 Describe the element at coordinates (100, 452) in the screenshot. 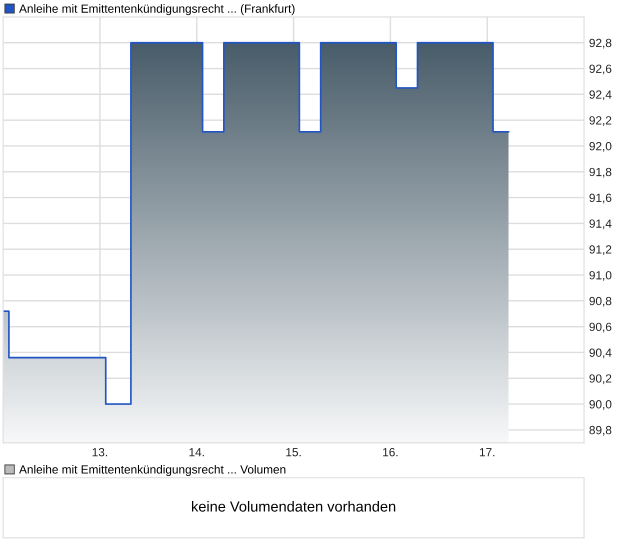

I see `x-tick-label: 13.` at that location.